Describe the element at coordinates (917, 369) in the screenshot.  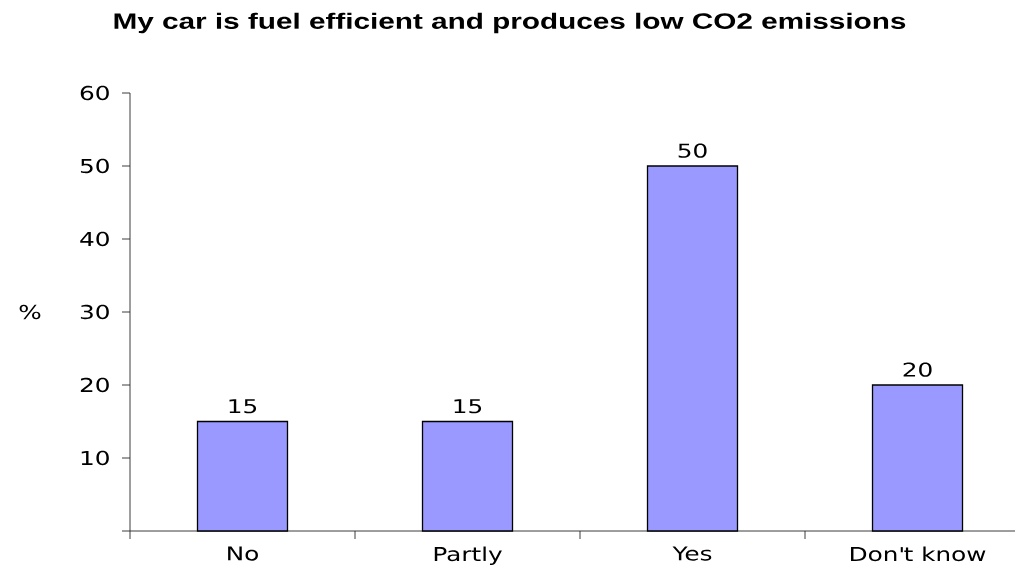
I see `data-label: 20` at that location.